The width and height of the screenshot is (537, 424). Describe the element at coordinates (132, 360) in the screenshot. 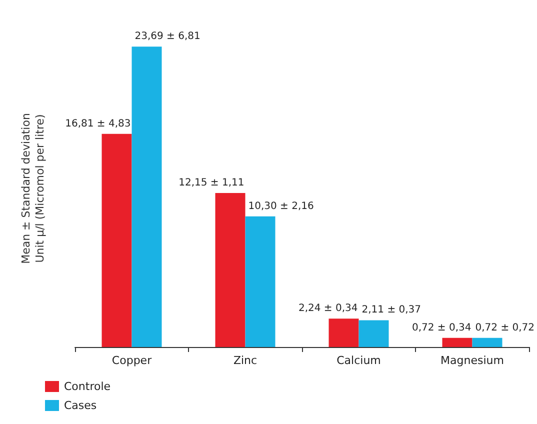

I see `x-tick-label: Copper` at that location.